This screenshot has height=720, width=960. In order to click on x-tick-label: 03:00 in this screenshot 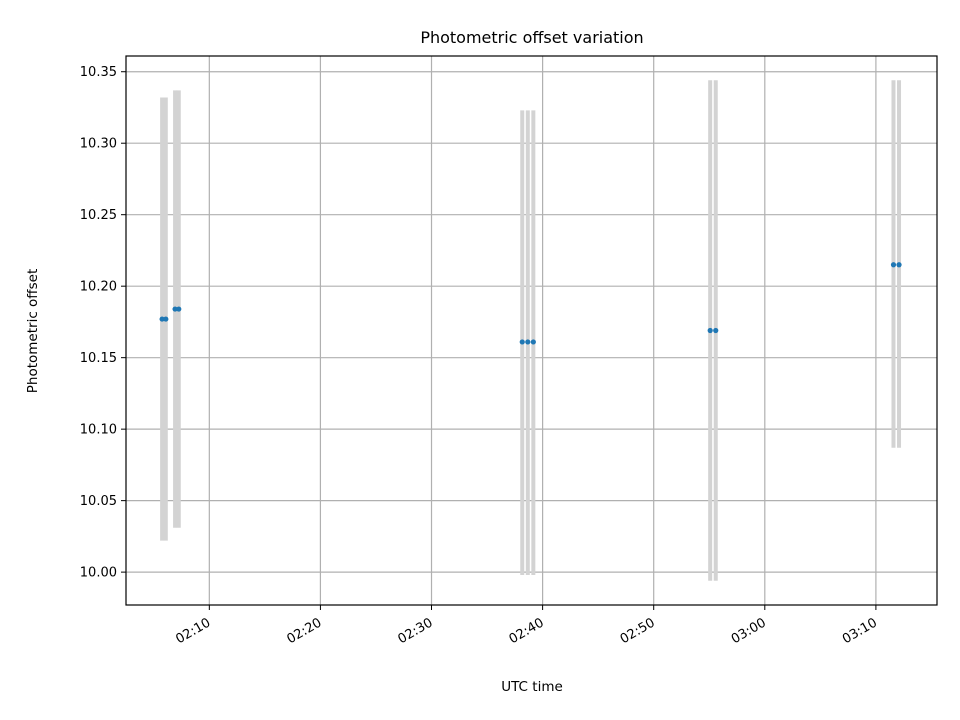, I will do `click(749, 631)`.